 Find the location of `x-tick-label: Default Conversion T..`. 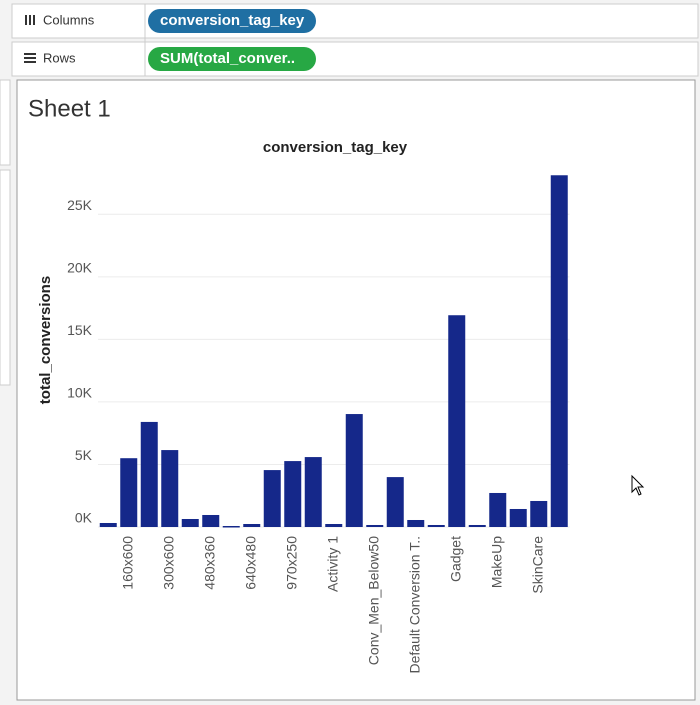

x-tick-label: Default Conversion T.. is located at coordinates (414, 604).